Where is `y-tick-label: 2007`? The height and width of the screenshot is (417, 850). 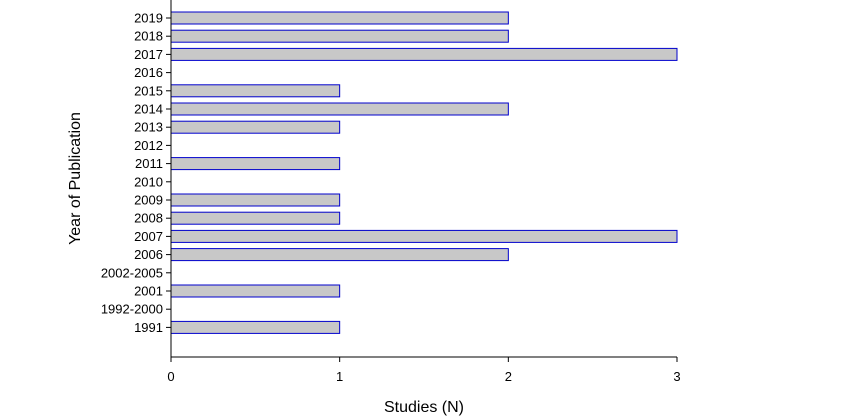 y-tick-label: 2007 is located at coordinates (148, 236).